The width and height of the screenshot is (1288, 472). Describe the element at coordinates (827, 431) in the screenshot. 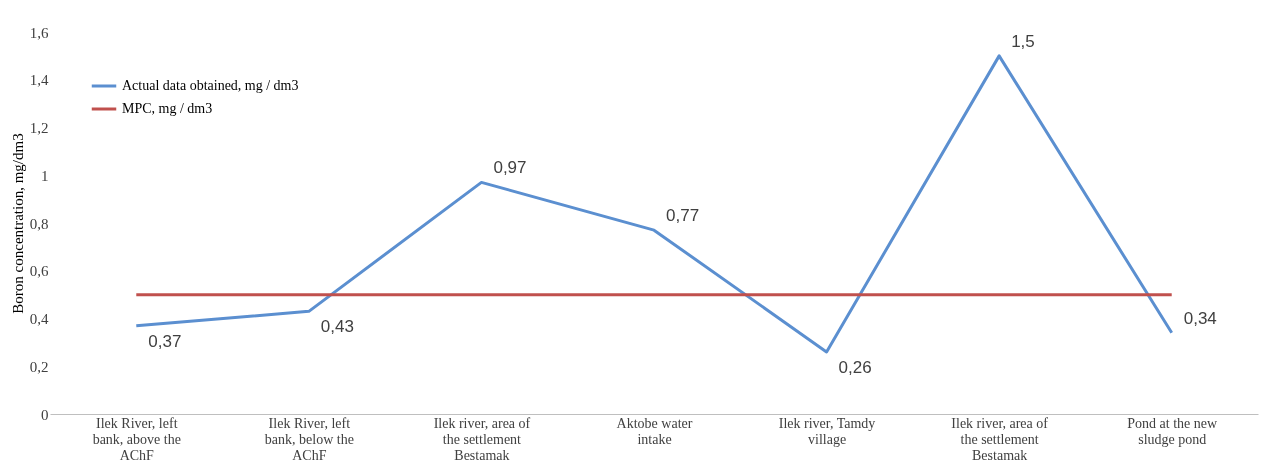

I see `x-tick-label: Ilek river, Tamdy village` at that location.